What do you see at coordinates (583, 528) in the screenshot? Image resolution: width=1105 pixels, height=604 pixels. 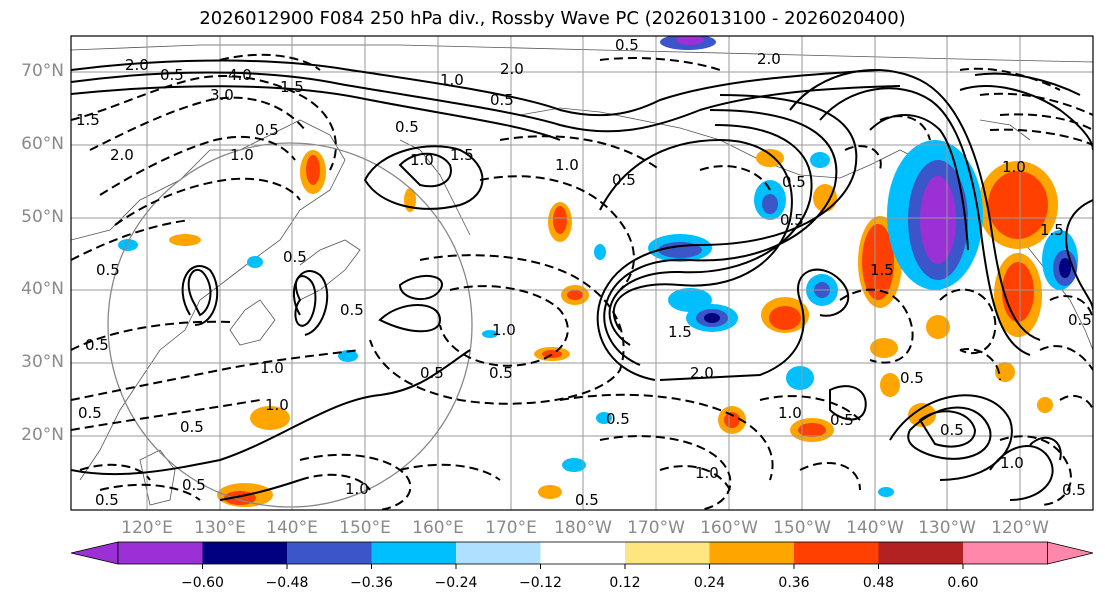 I see `lon-label-180w: 180°W` at bounding box center [583, 528].